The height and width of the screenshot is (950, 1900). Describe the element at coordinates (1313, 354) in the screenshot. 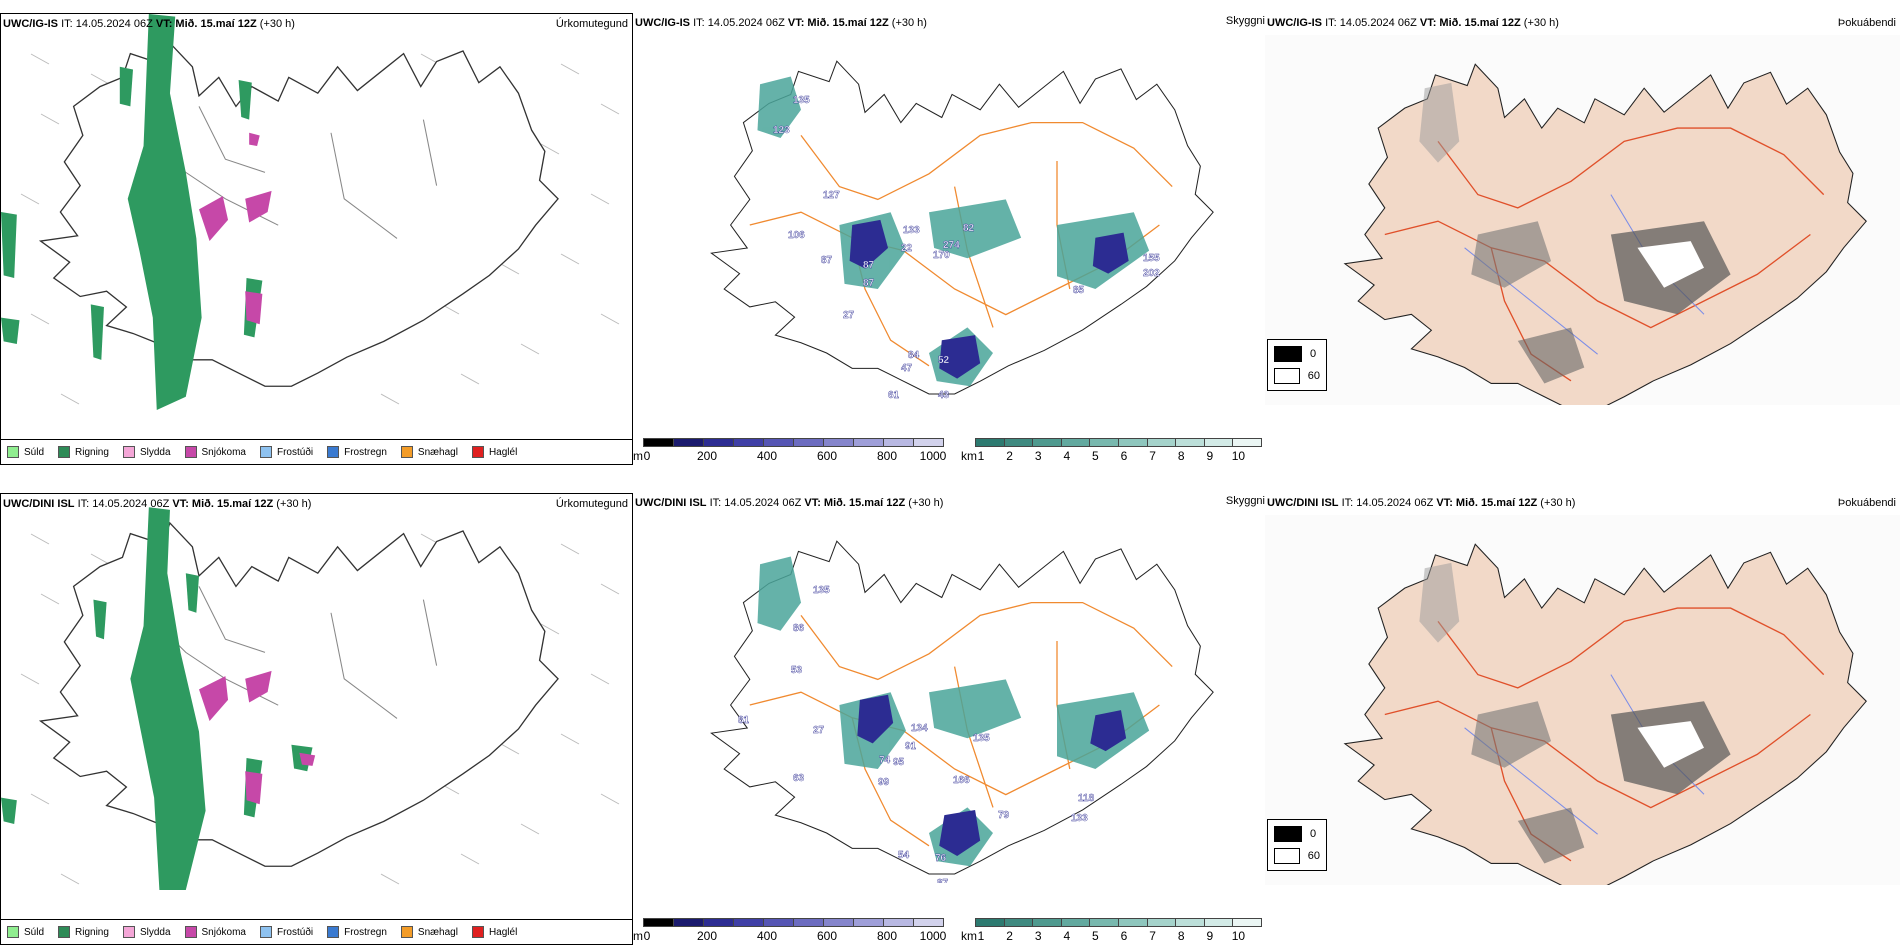

I see `fog-legend-label: 0` at that location.